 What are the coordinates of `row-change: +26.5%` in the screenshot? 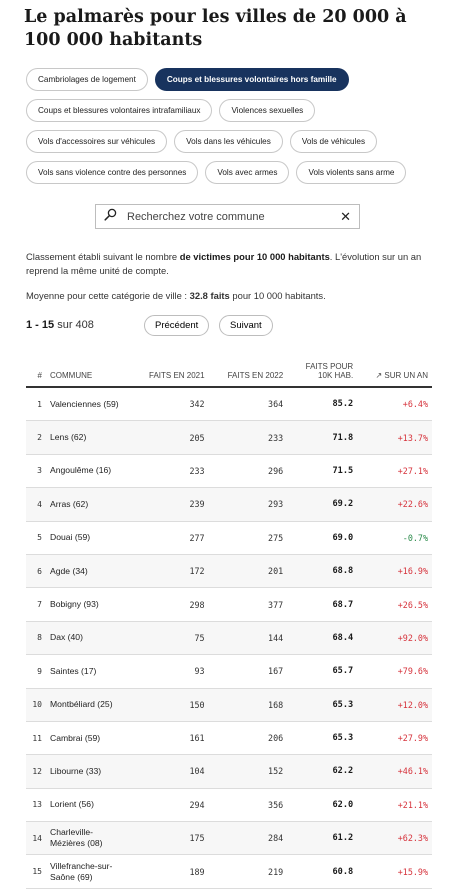 It's located at (394, 604).